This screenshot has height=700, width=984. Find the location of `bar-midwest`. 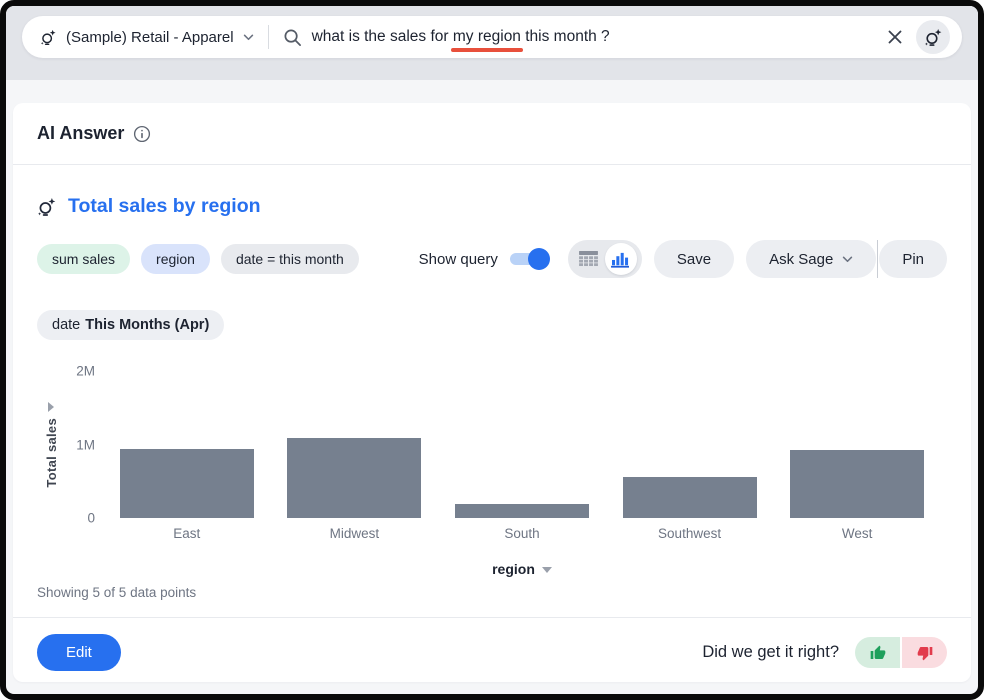

bar-midwest is located at coordinates (354, 477).